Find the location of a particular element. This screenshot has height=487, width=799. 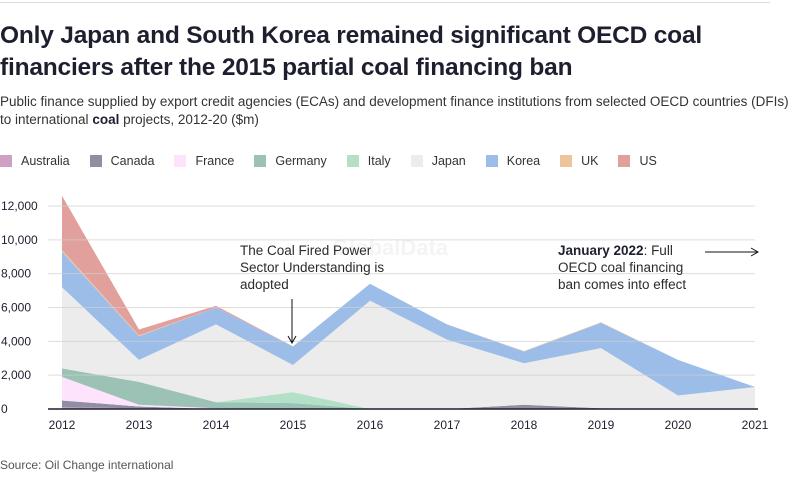

legend-item-us: US is located at coordinates (637, 161).